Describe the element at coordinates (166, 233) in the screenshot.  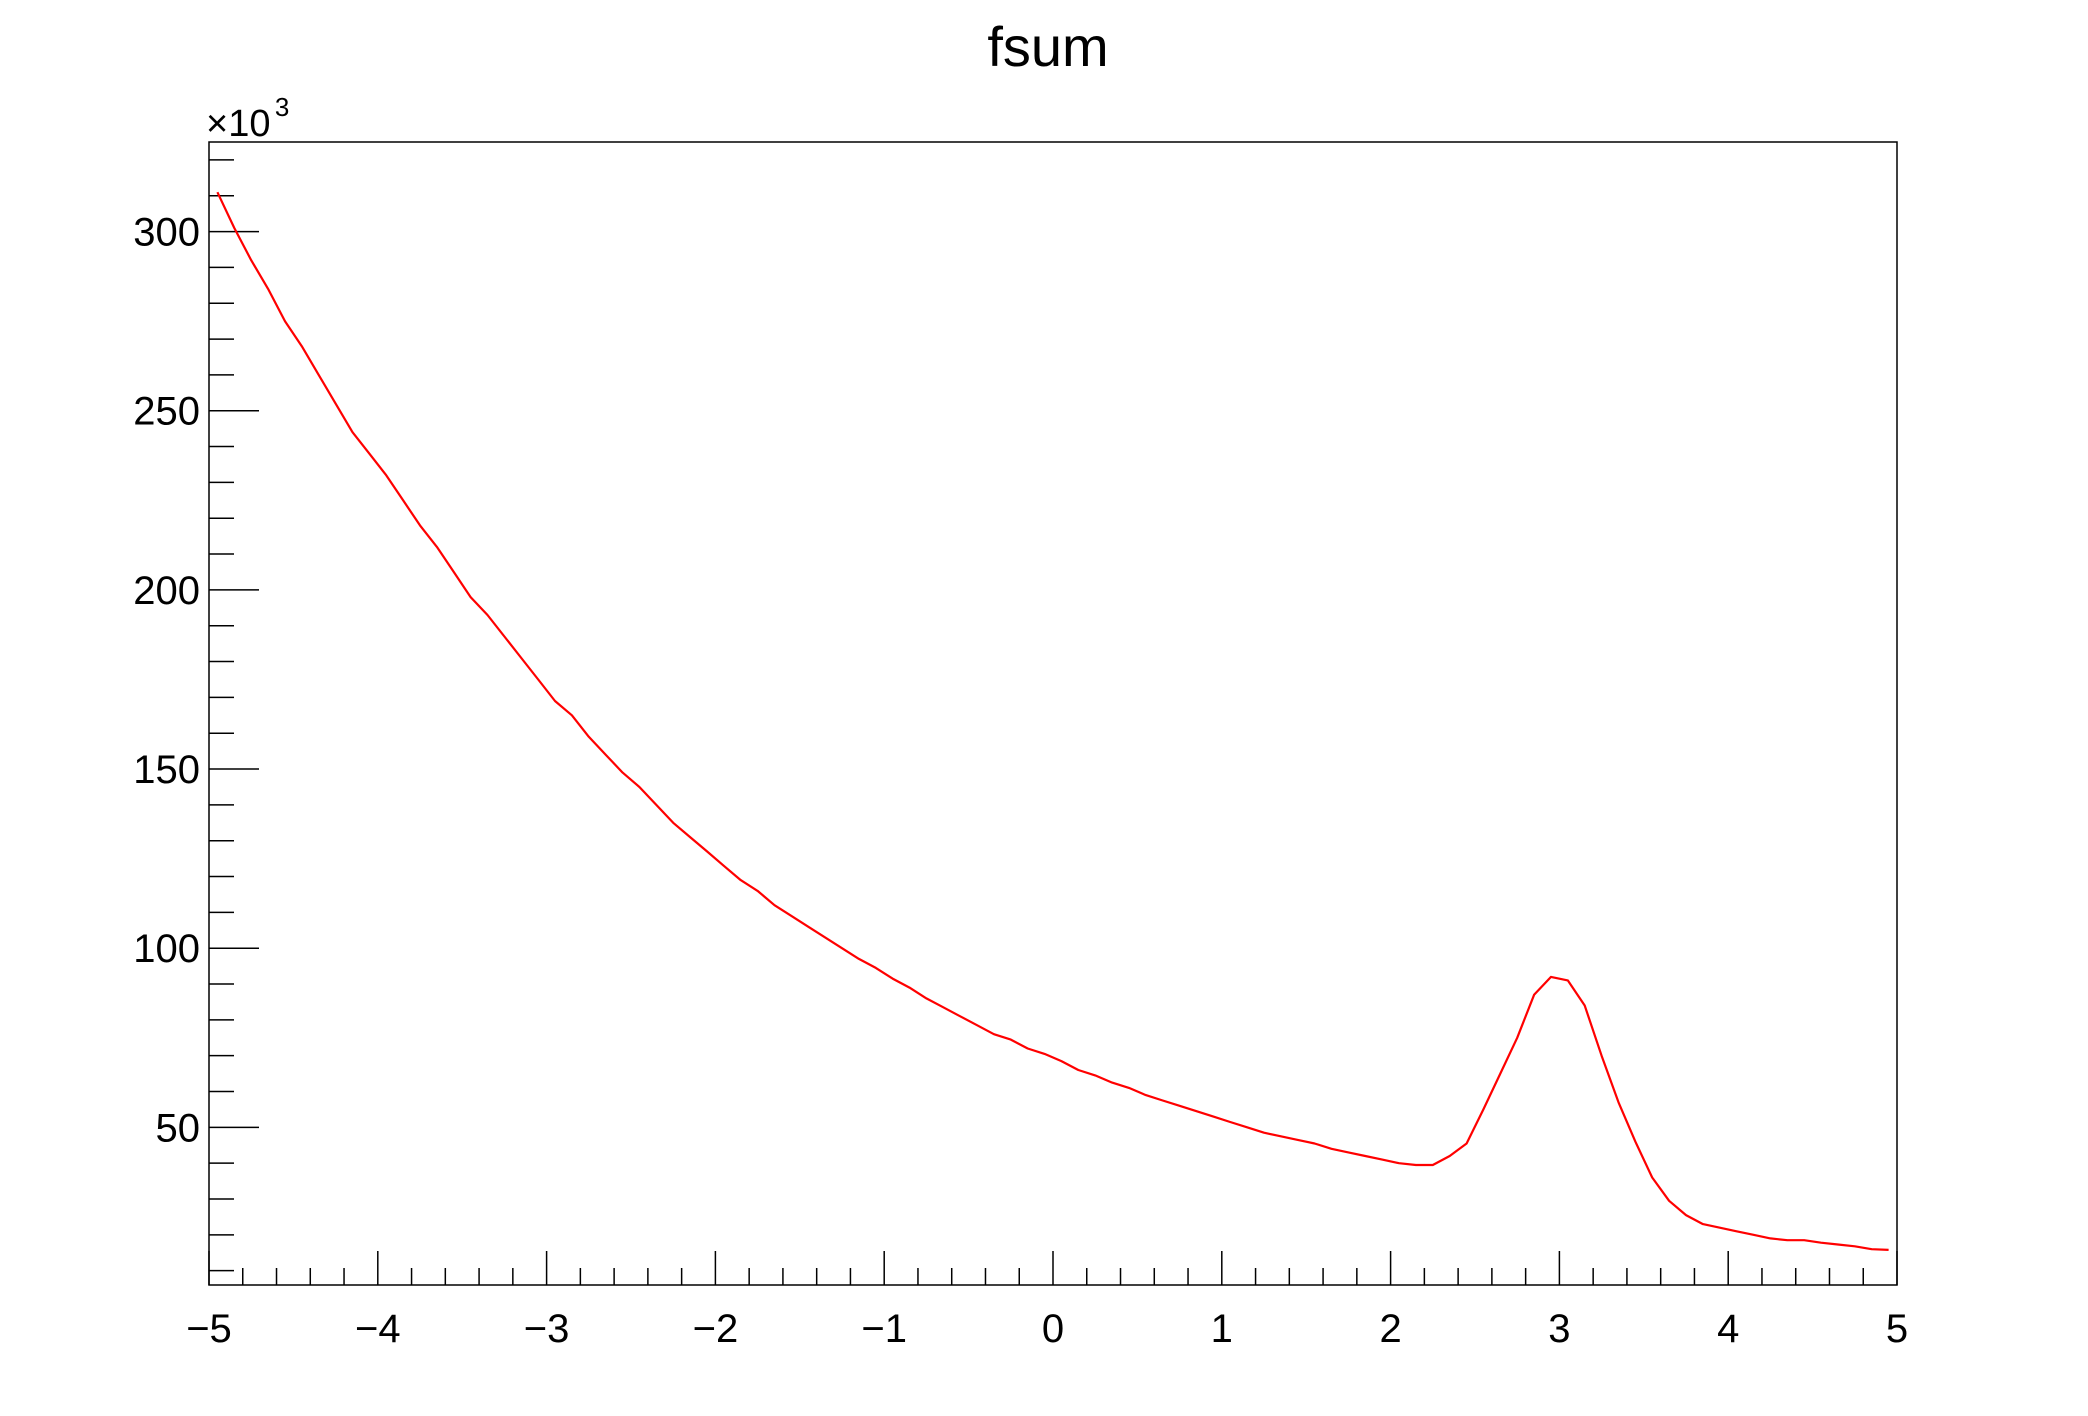
I see `y-tick-label: 300` at that location.